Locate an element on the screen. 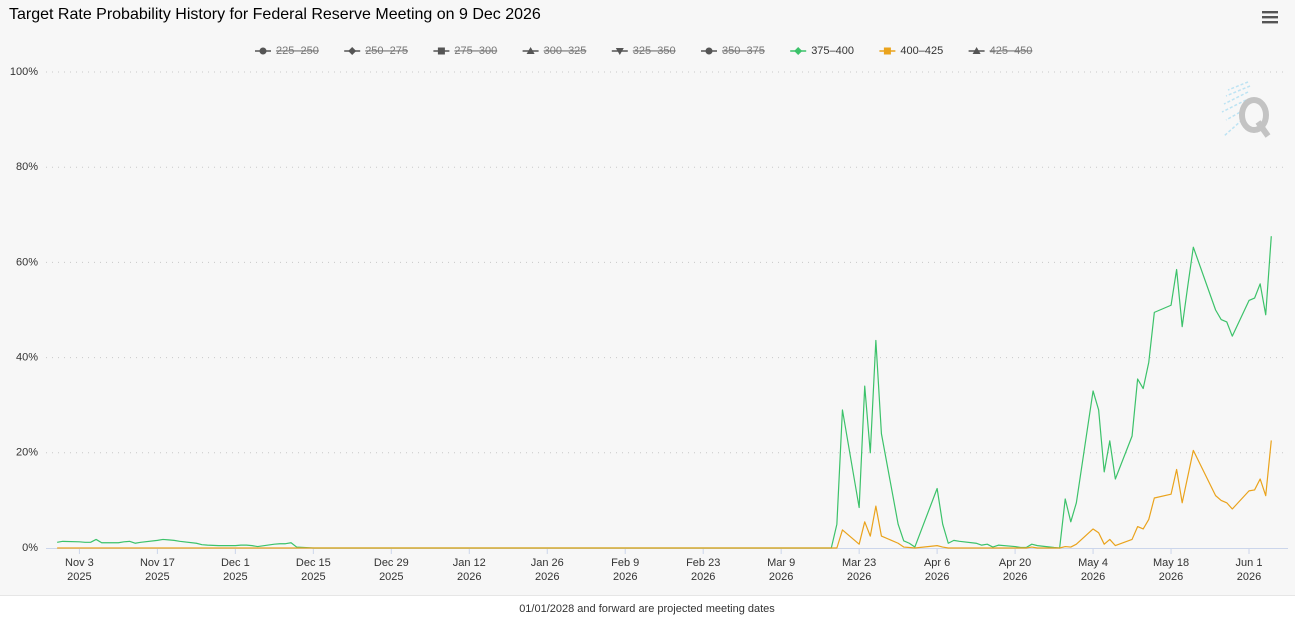  x-tick-label-line: Nov 17 is located at coordinates (157, 563).